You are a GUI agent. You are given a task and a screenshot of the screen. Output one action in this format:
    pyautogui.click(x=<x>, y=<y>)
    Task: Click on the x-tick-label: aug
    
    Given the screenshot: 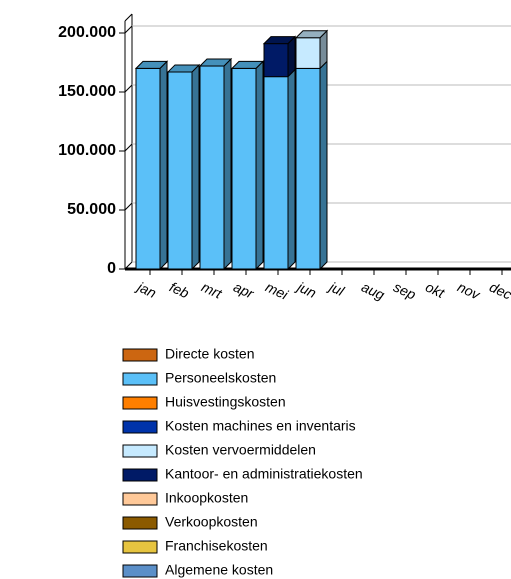 What is the action you would take?
    pyautogui.click(x=373, y=291)
    